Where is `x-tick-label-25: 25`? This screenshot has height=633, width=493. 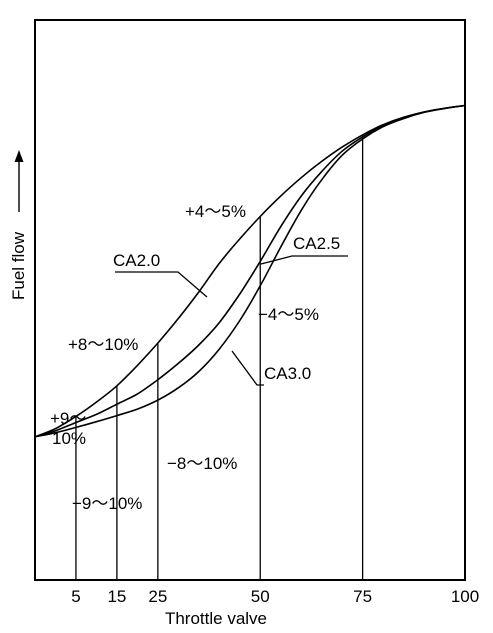
x-tick-label-25: 25 is located at coordinates (157, 596).